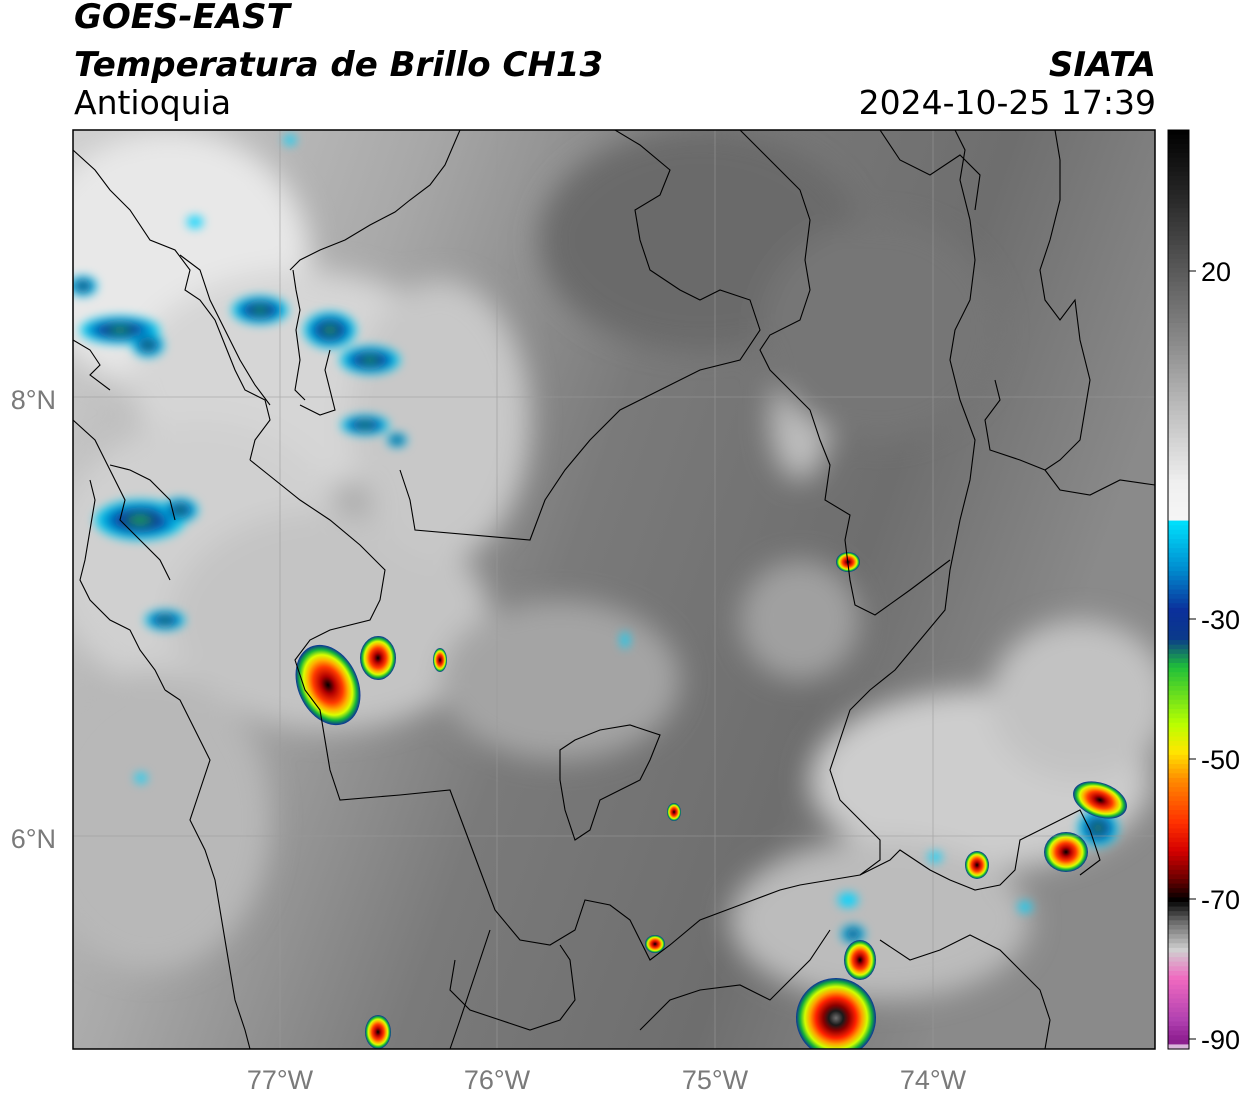 The image size is (1252, 1099). Describe the element at coordinates (1102, 65) in the screenshot. I see `organization-label: SIATA` at that location.